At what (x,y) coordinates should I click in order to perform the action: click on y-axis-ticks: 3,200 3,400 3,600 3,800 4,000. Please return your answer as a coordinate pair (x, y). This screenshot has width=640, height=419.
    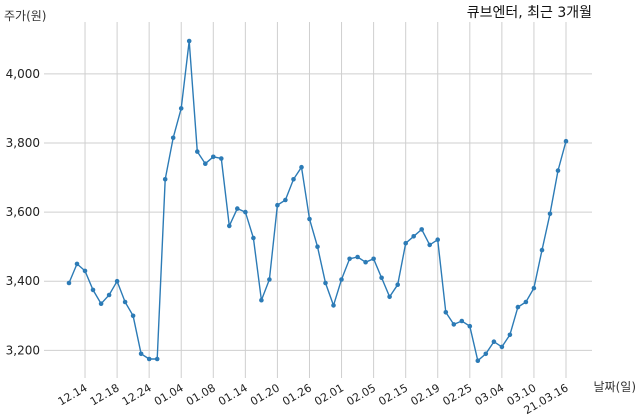
    Looking at the image, I should click on (23, 212).